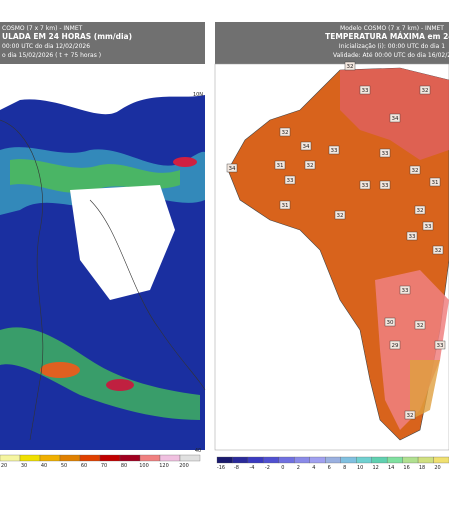 The image size is (449, 515). Describe the element at coordinates (46, 46) in the screenshot. I see `header-line: 00:00 UTC do dia 12/02/2026` at that location.